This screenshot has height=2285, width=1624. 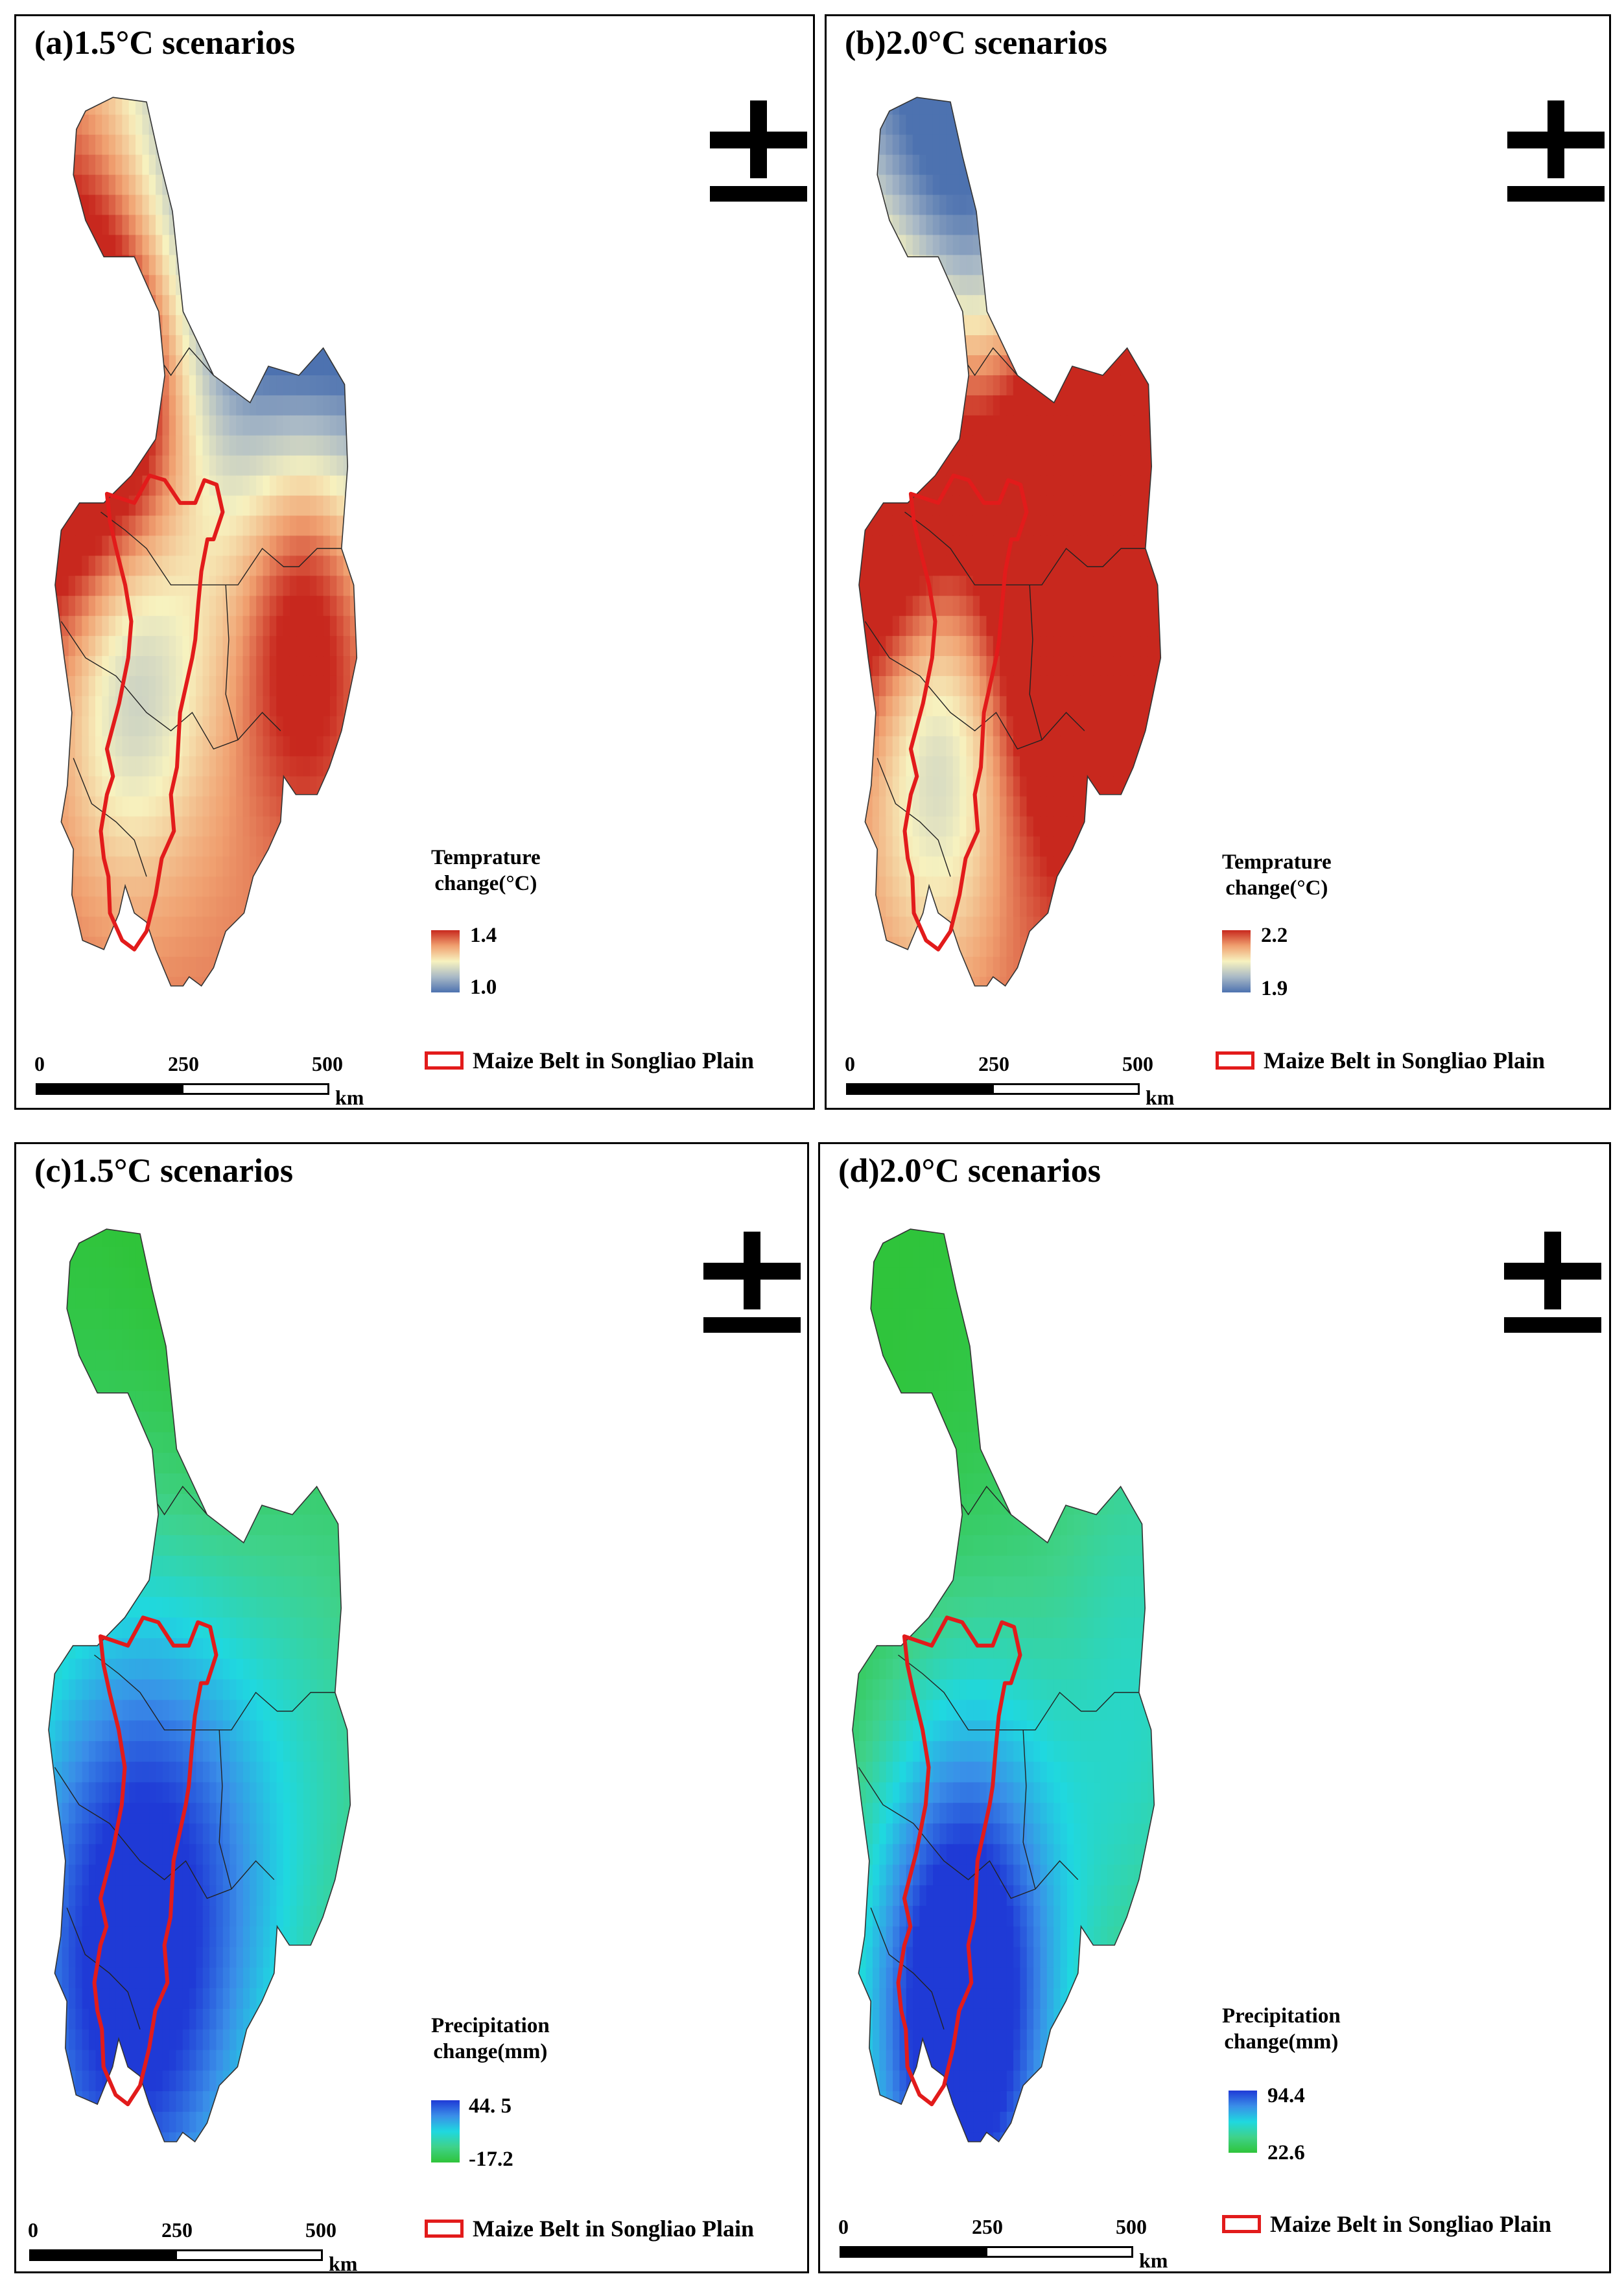 I want to click on legend-max-label: 1.4, so click(x=484, y=935).